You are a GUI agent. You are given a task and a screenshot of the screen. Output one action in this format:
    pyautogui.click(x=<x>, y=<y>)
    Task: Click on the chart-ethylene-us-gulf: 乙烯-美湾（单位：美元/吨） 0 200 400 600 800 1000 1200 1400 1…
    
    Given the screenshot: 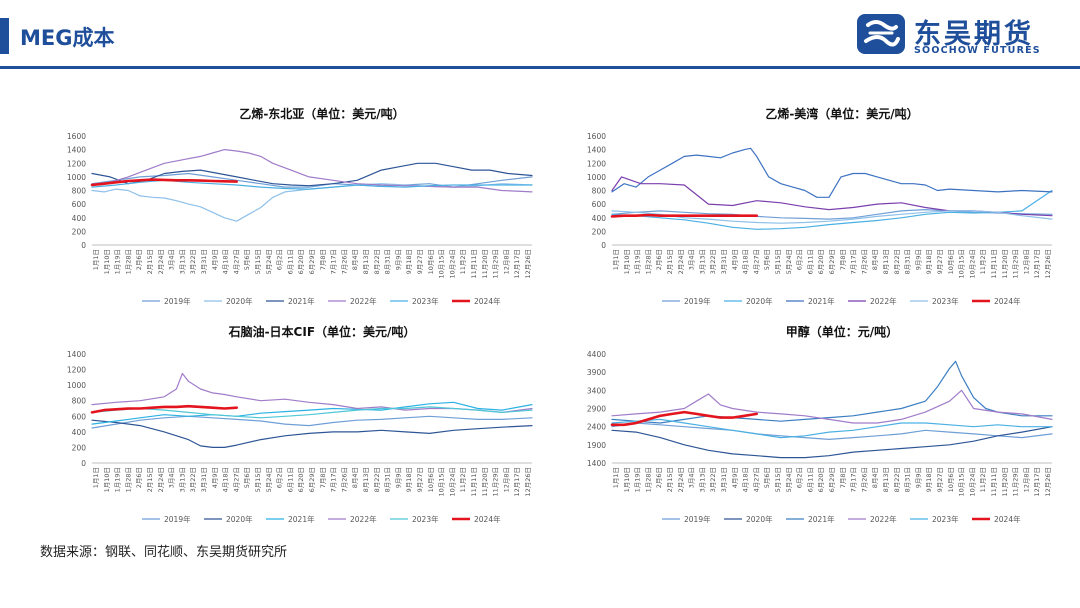 What is the action you would take?
    pyautogui.click(x=820, y=206)
    